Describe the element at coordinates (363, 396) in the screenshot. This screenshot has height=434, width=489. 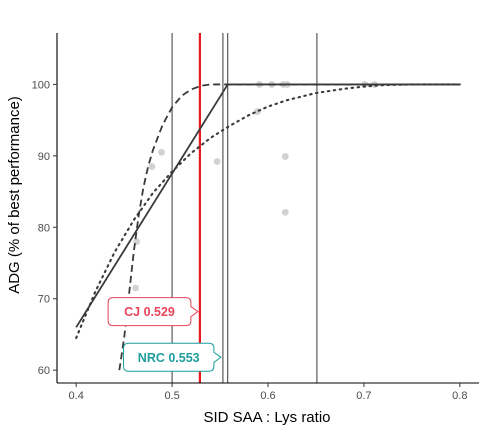
I see `x-tick-label: 0.7` at that location.